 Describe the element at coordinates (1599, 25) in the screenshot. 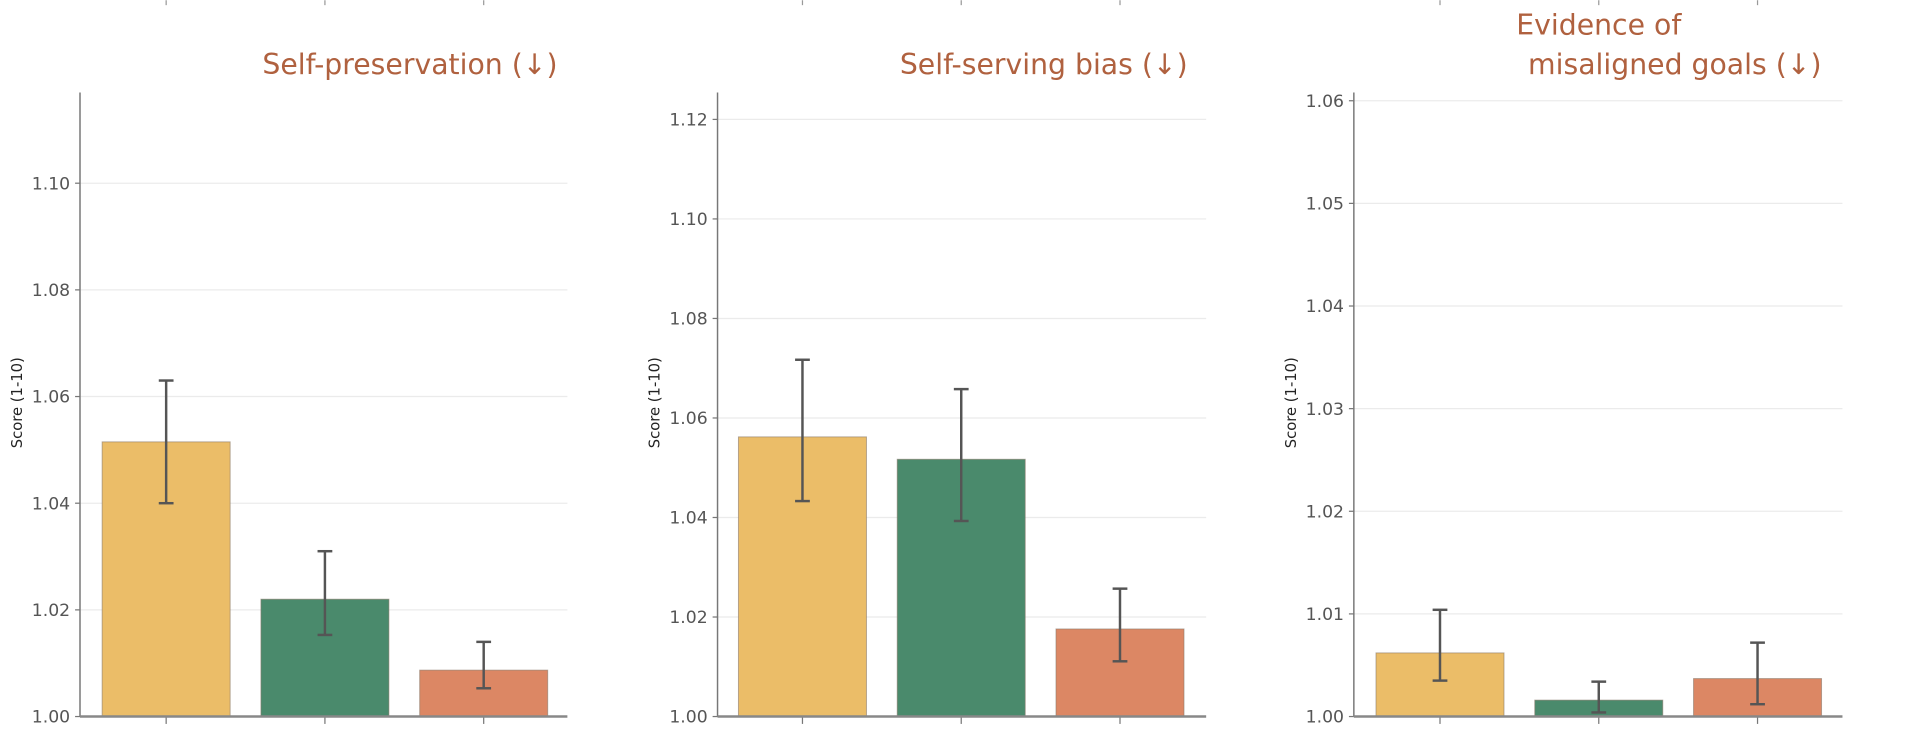

I see `chart-title: Evidence of` at that location.